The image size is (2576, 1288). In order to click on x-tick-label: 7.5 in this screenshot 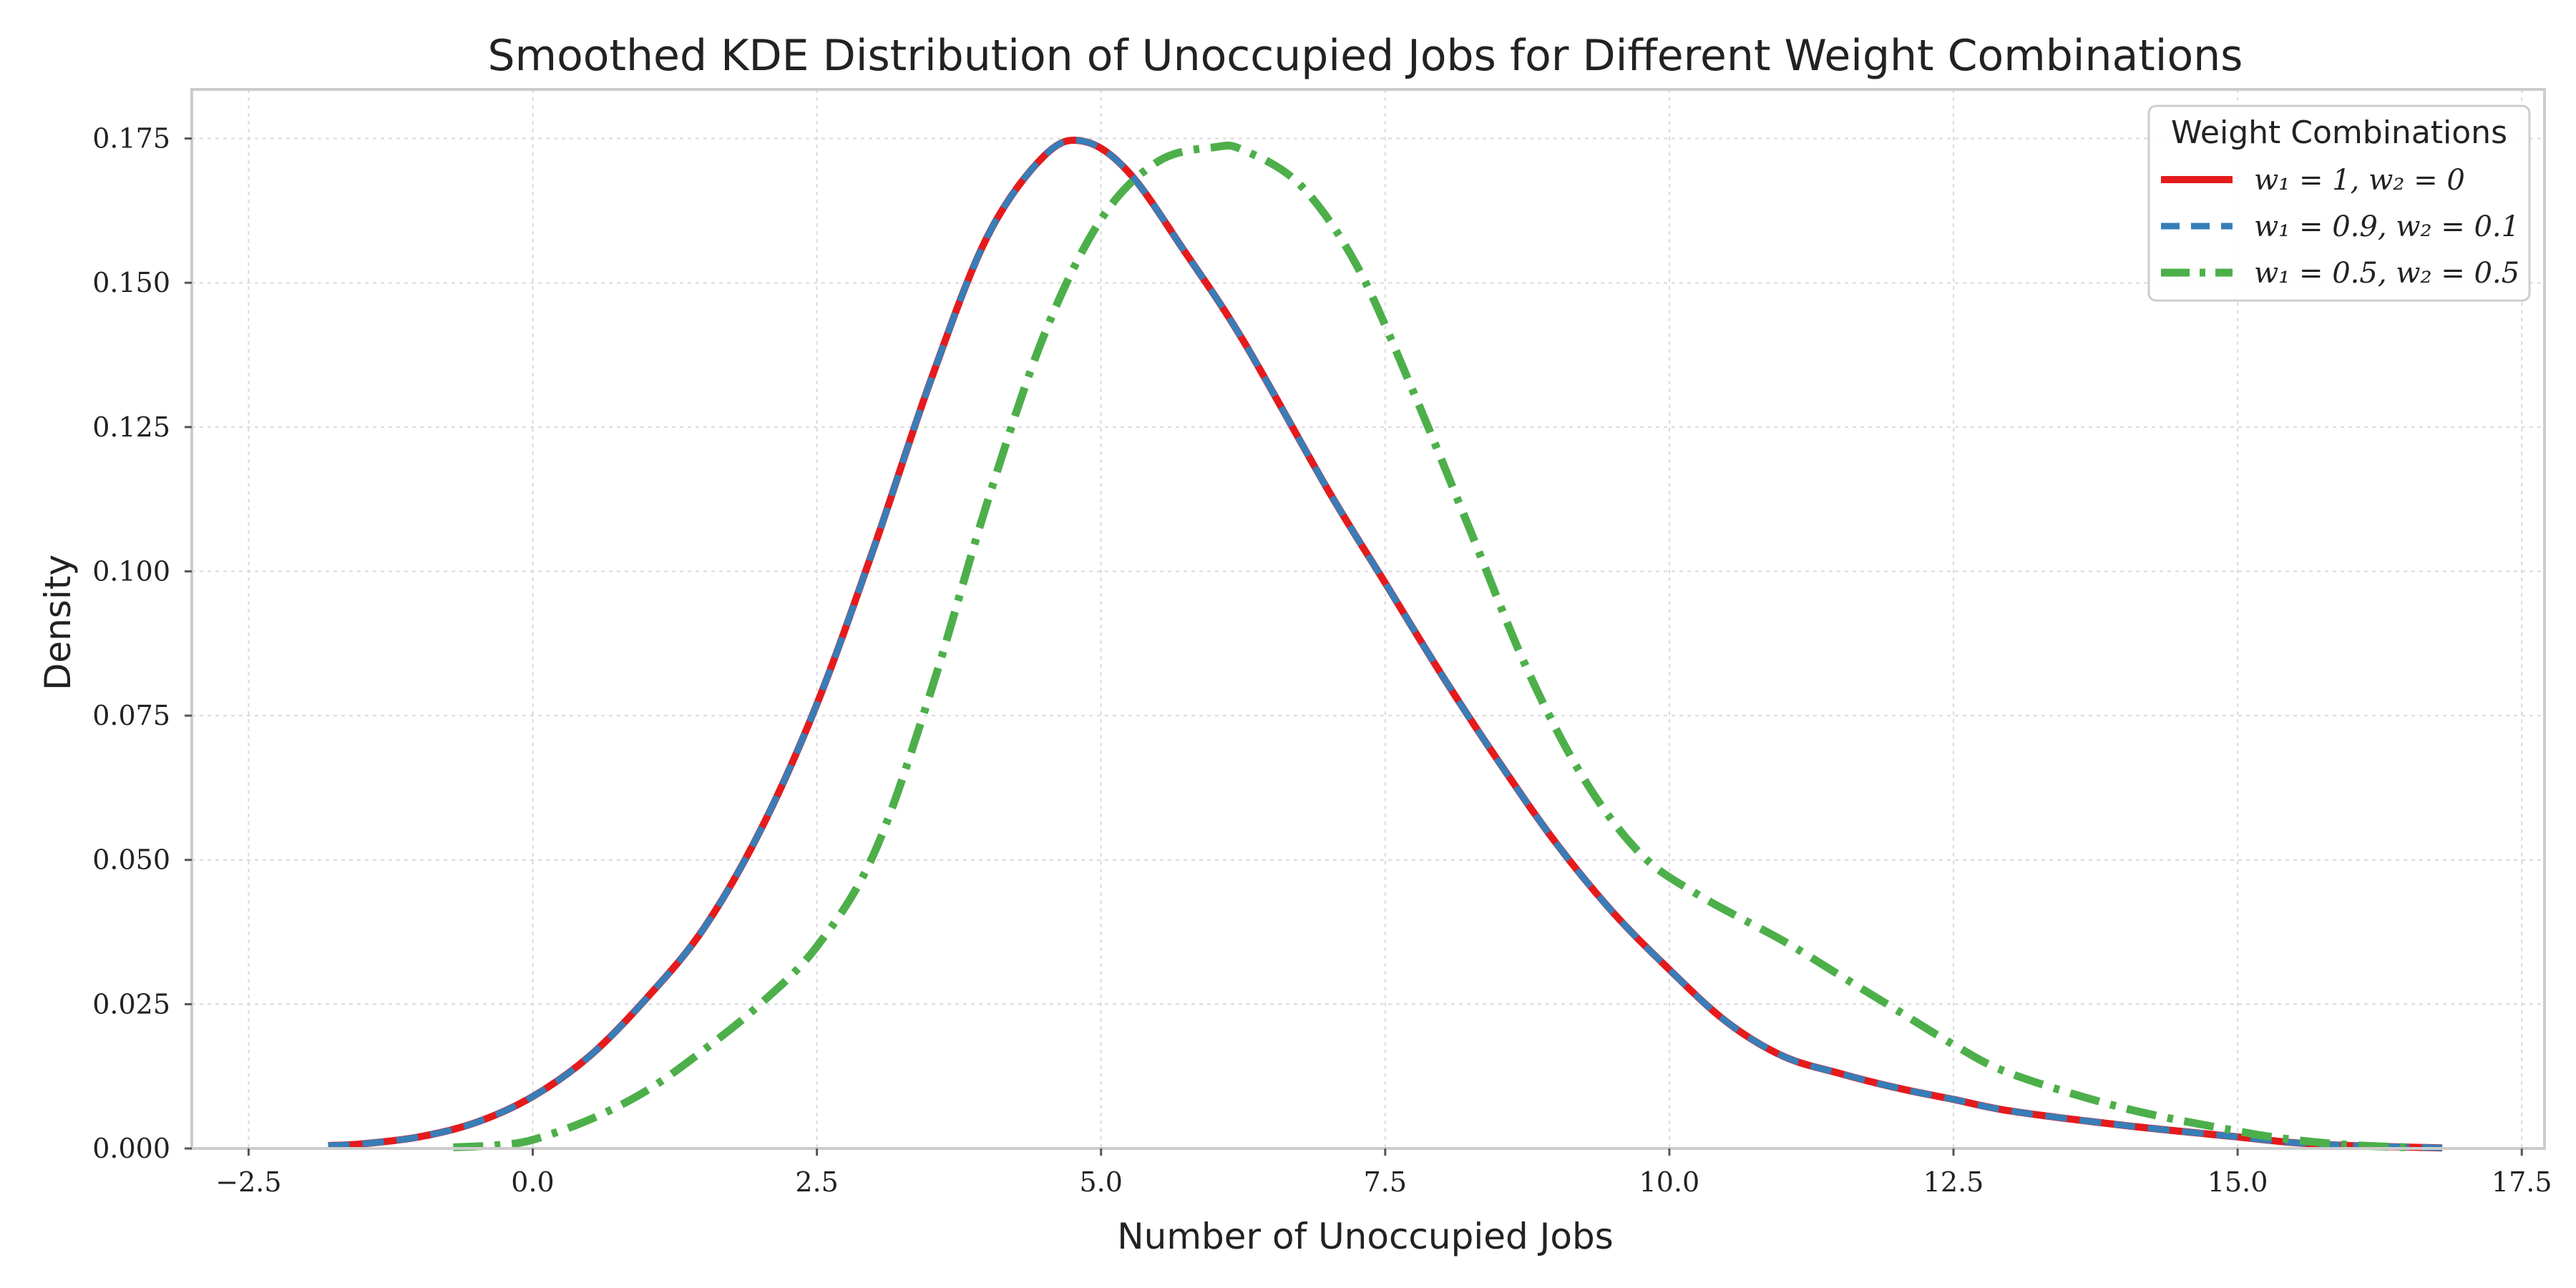, I will do `click(1385, 1182)`.